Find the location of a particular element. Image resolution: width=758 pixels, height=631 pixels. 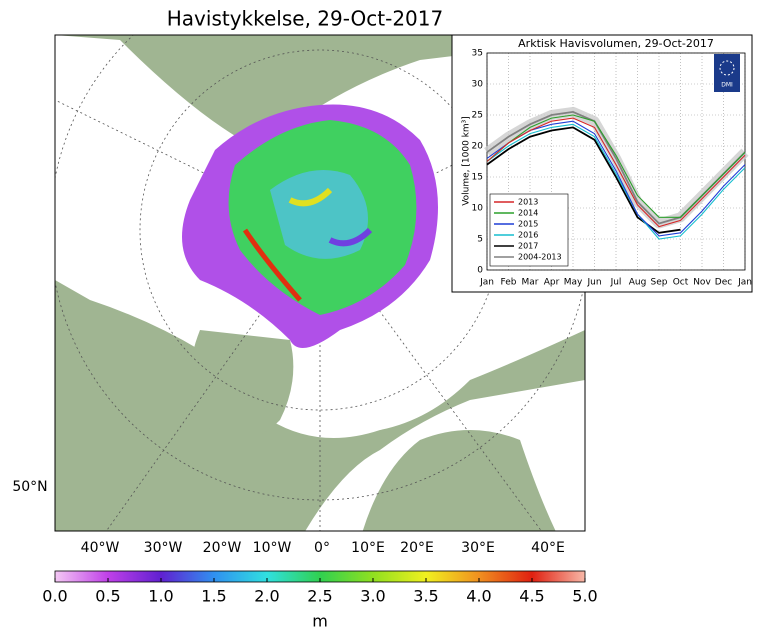

colorbar-tick-label: 4.0 is located at coordinates (478, 596).